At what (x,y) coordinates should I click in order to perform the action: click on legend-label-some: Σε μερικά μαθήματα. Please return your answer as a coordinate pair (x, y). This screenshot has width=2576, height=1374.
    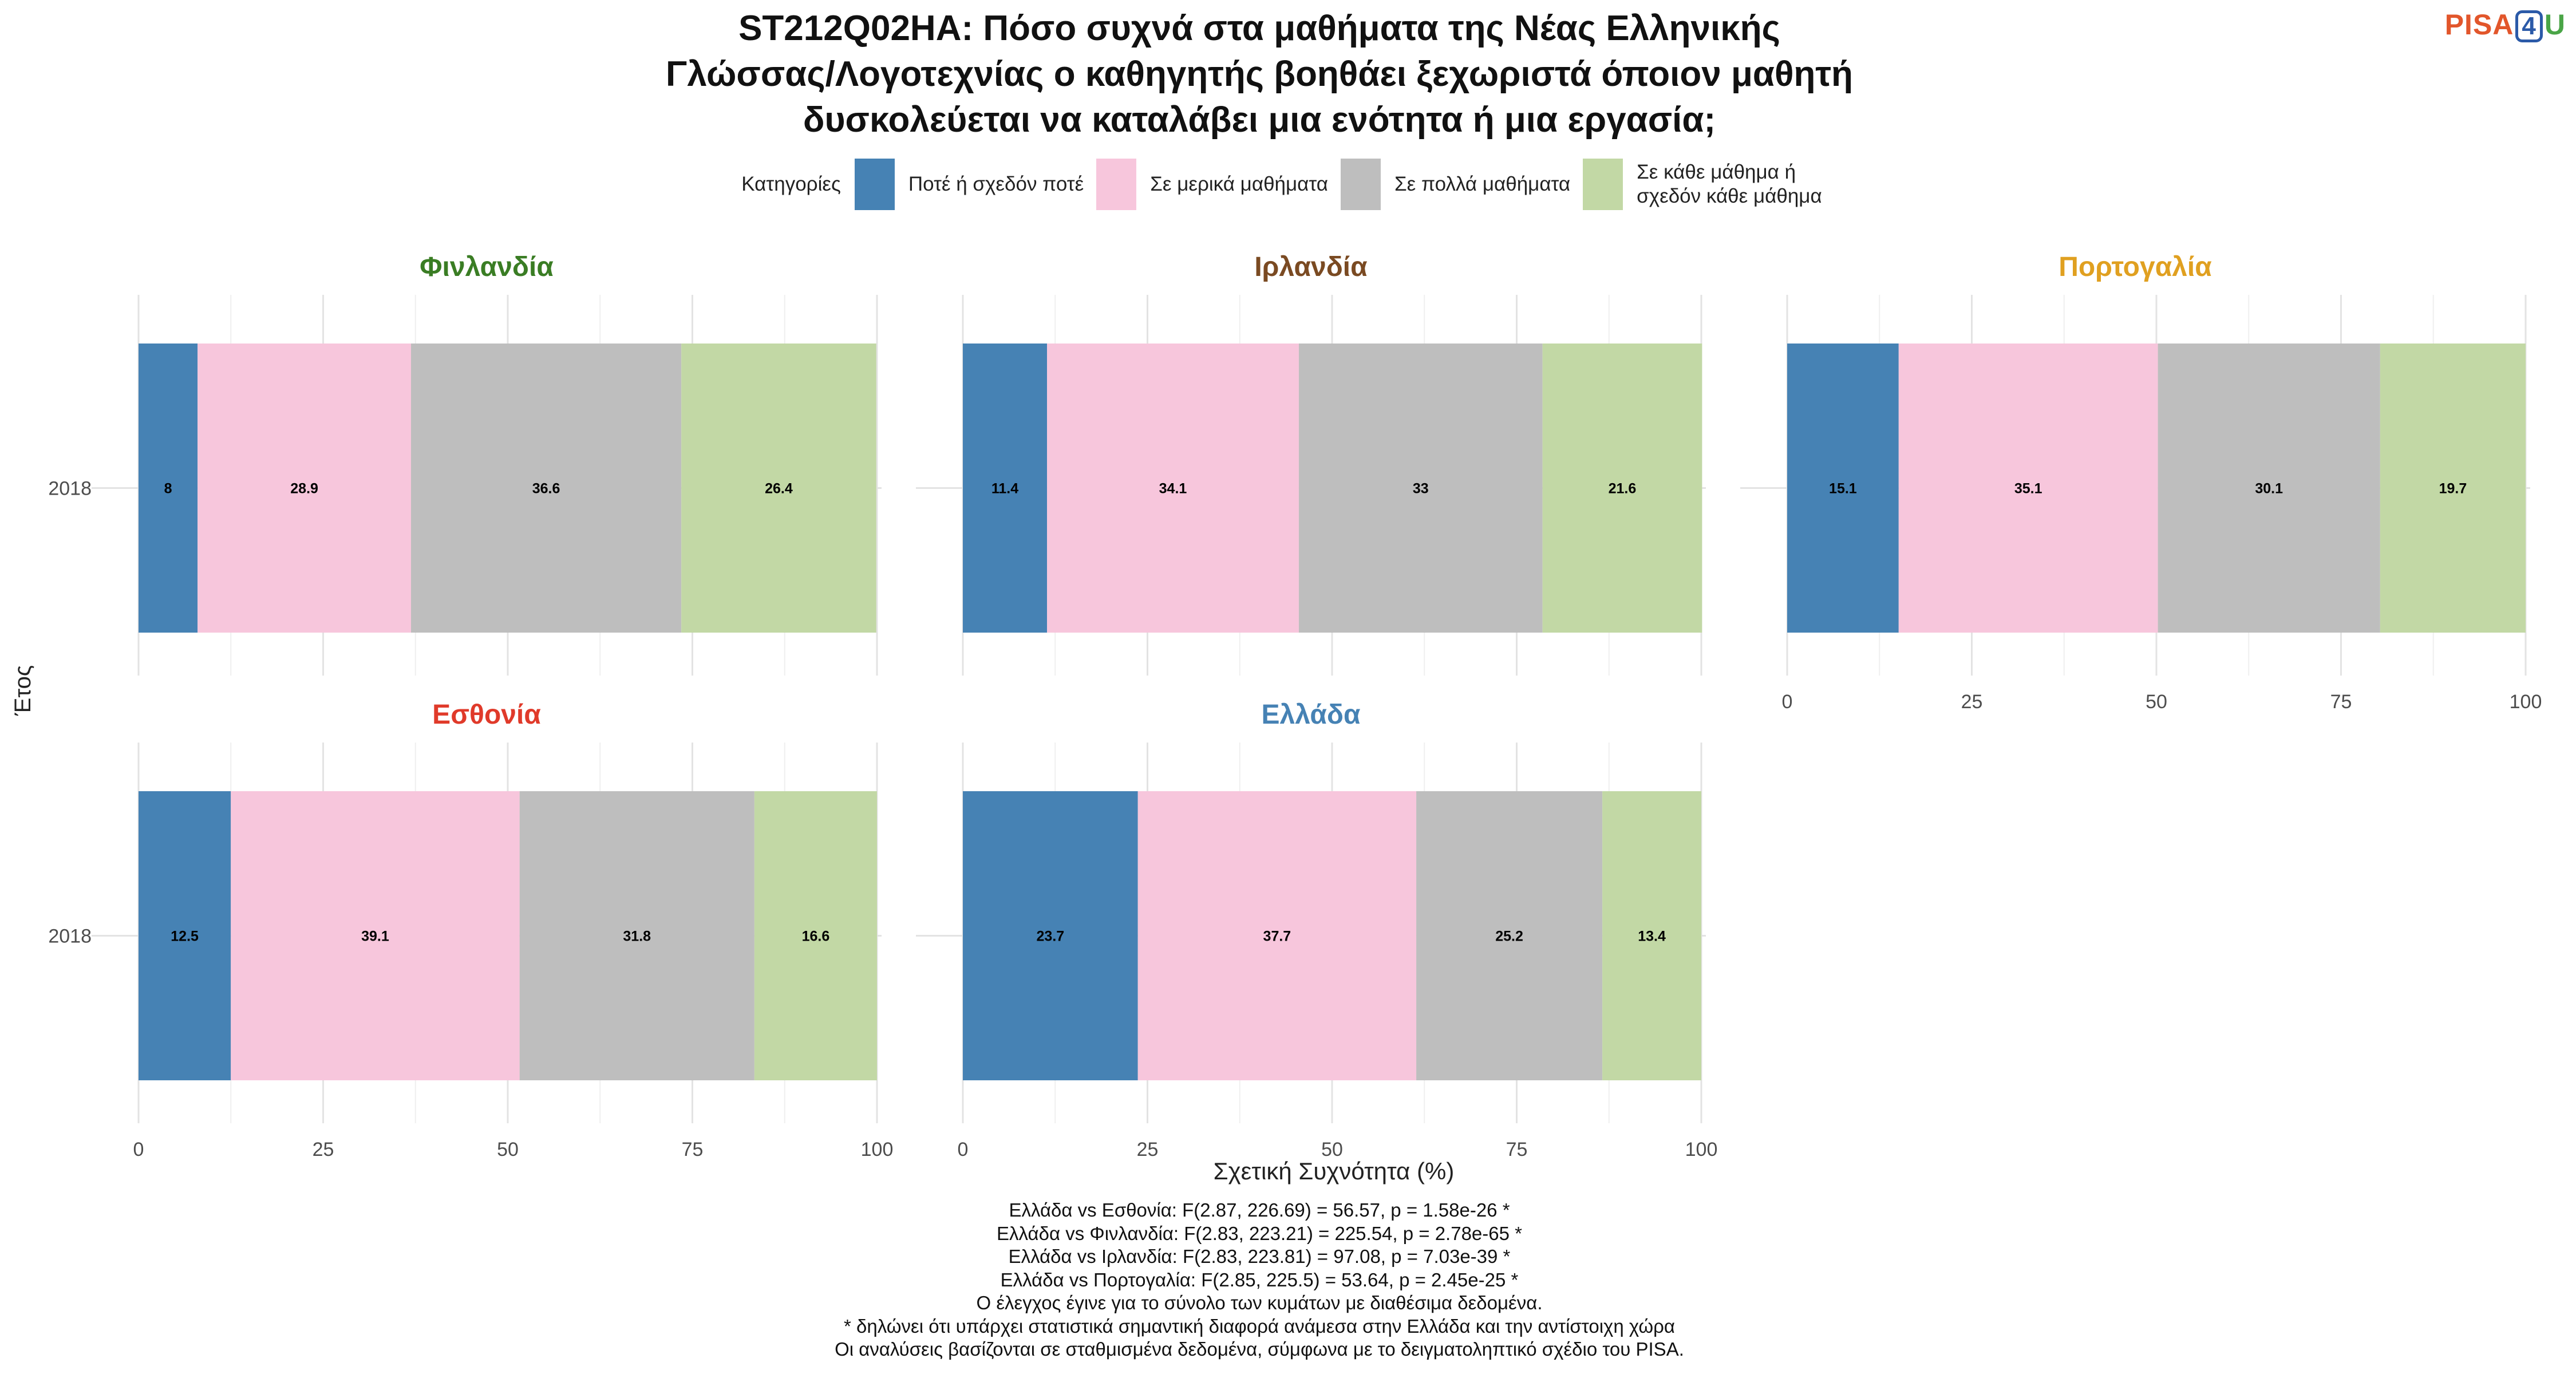
    Looking at the image, I should click on (1239, 184).